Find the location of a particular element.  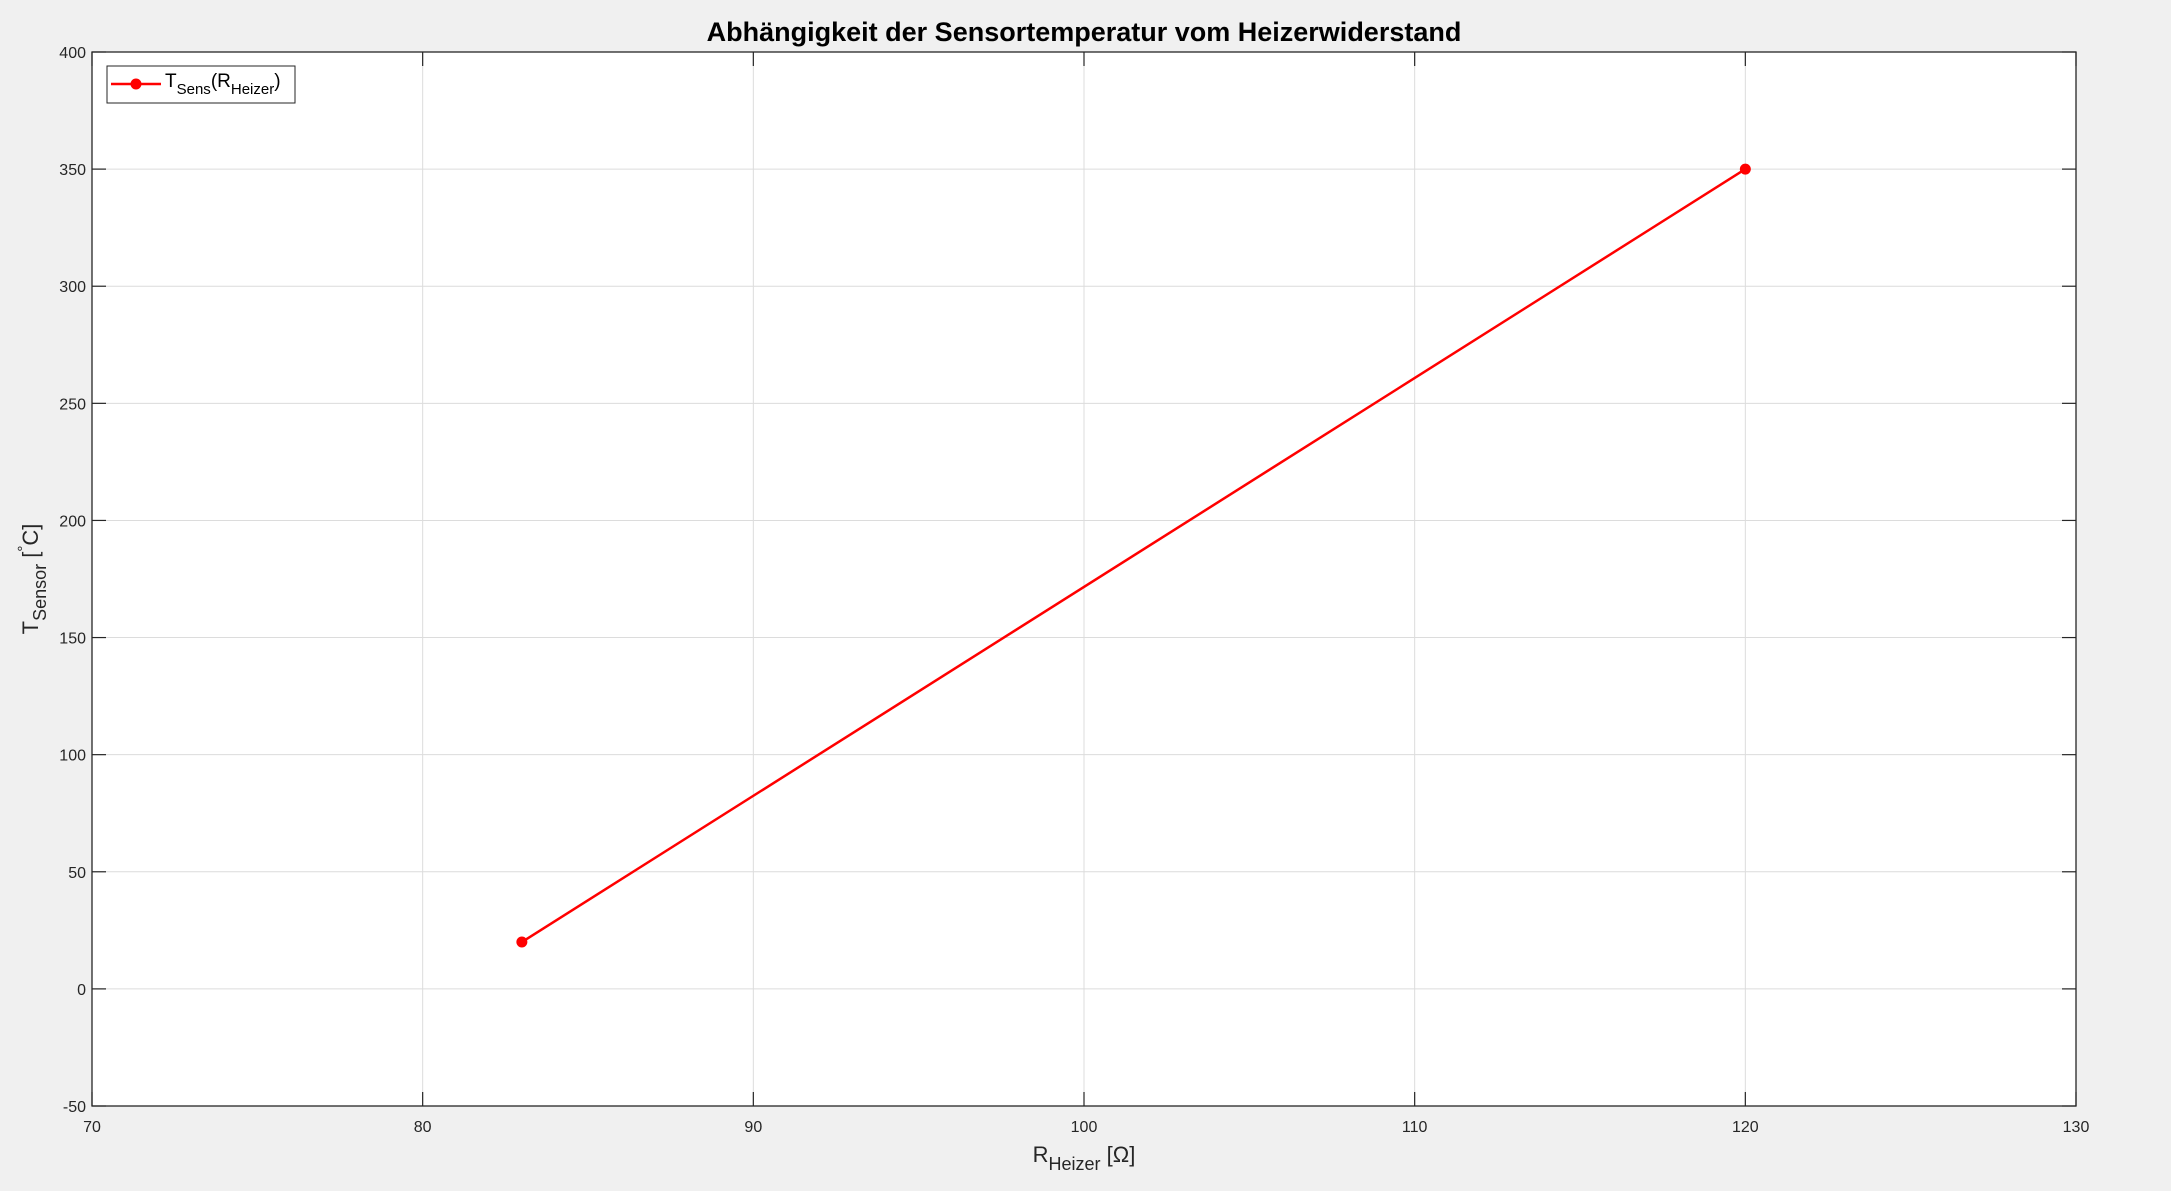

x-tick-label: 120 is located at coordinates (1745, 1127).